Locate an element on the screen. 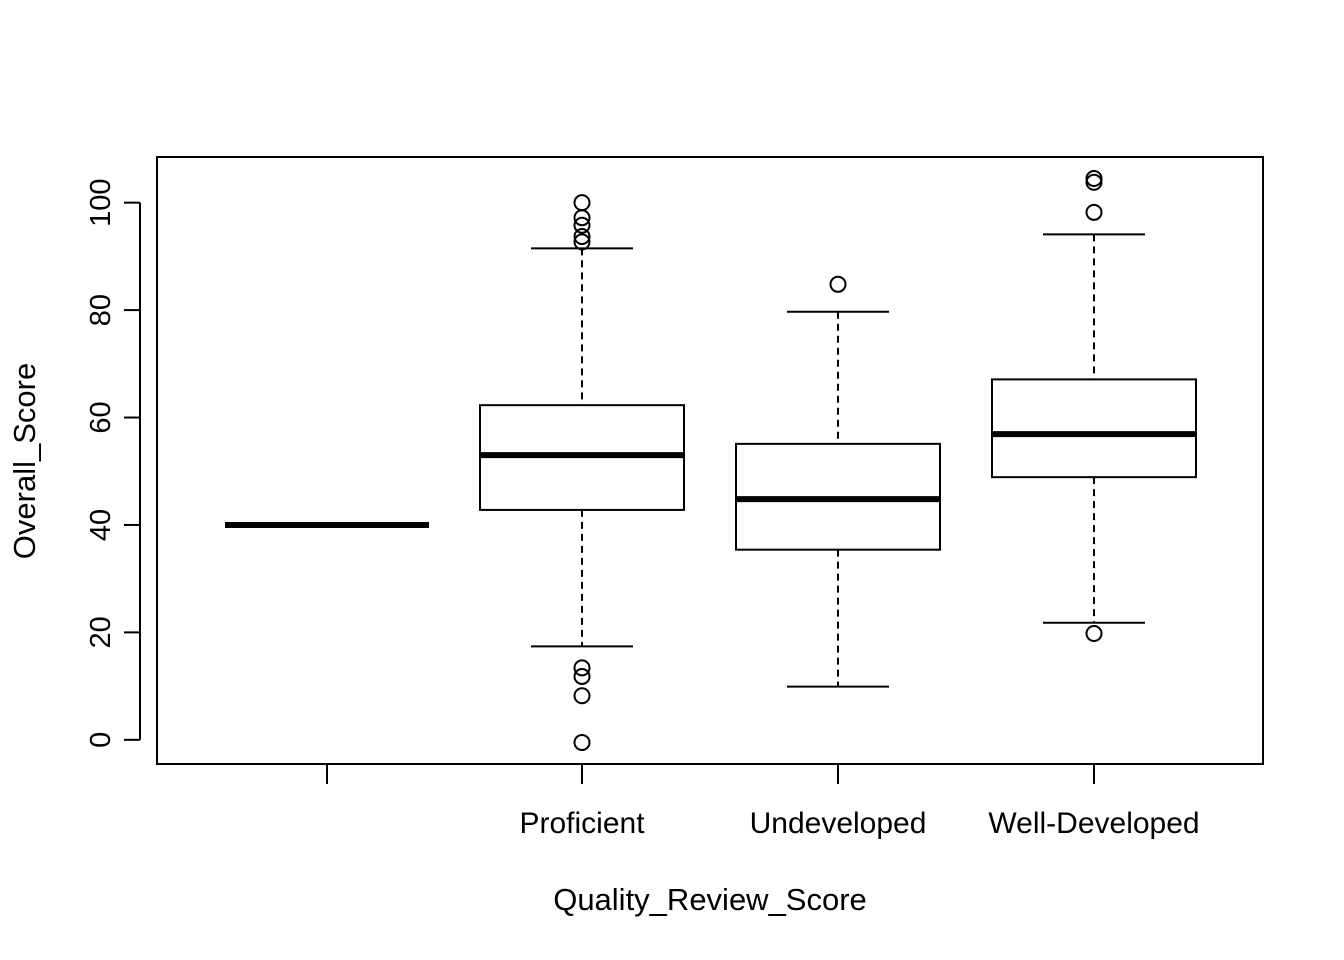 The height and width of the screenshot is (960, 1344). x-axis: Proficient Undeveloped Well-Developed is located at coordinates (763, 802).